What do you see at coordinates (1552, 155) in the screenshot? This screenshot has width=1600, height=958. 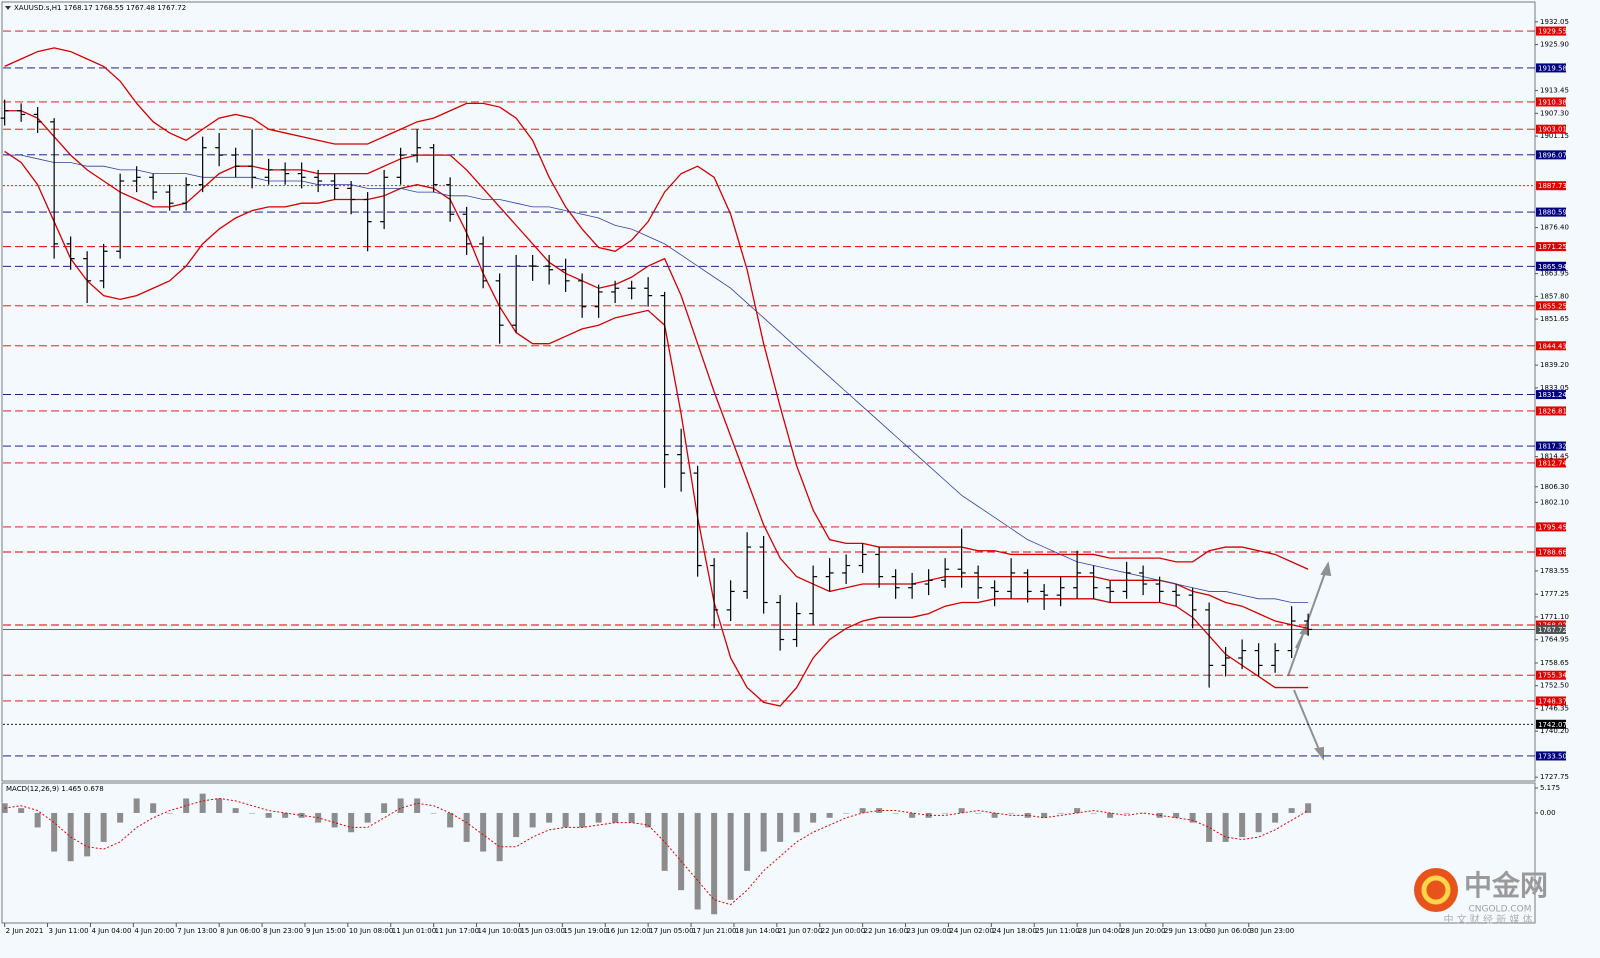 I see `level-label: 1896.07` at bounding box center [1552, 155].